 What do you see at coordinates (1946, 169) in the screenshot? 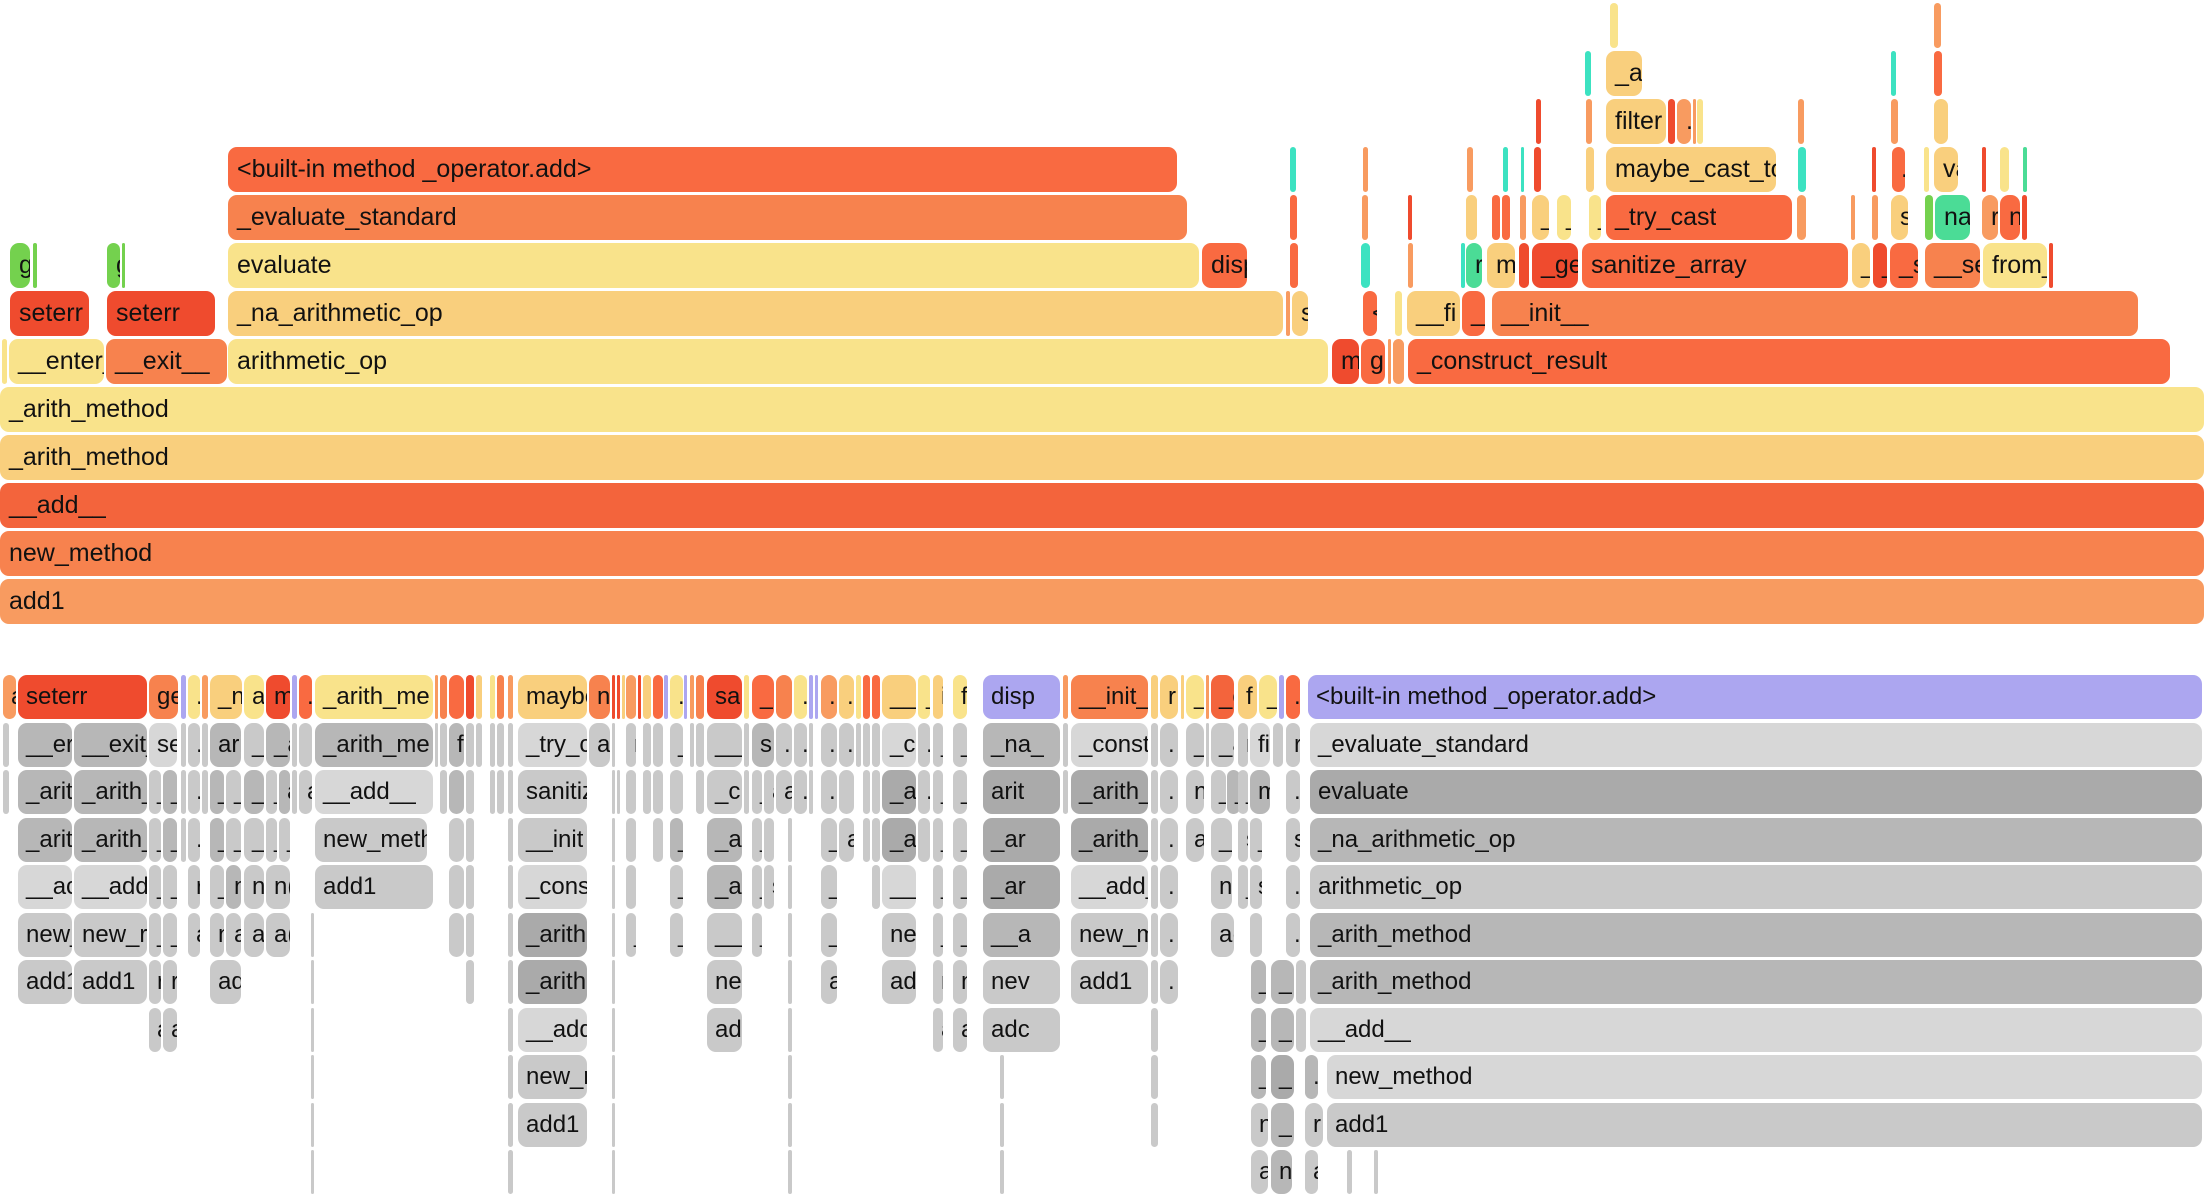
I see `flame-frame: va` at bounding box center [1946, 169].